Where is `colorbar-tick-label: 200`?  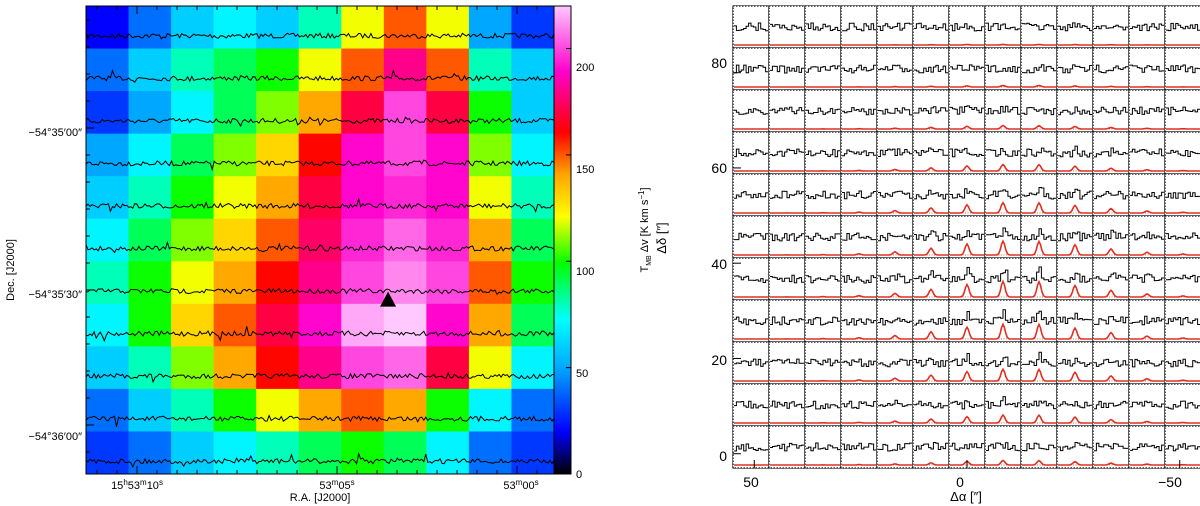 colorbar-tick-label: 200 is located at coordinates (585, 68).